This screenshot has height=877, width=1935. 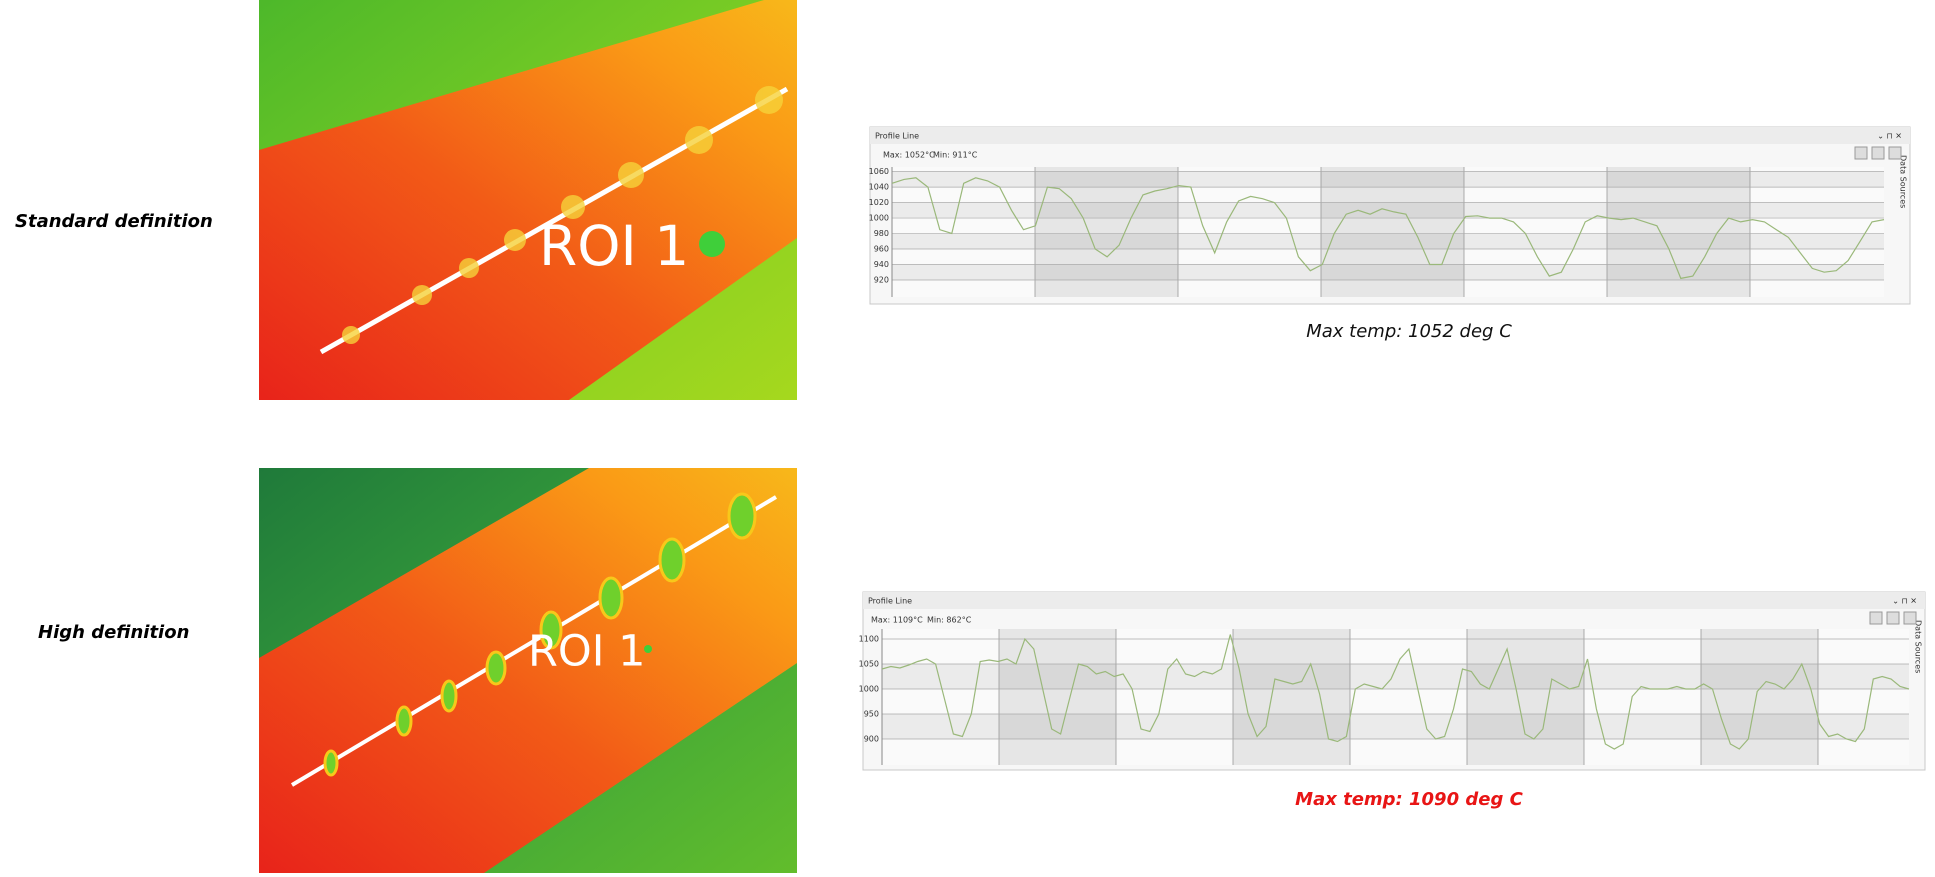 I want to click on row-label: High definition, so click(x=113, y=632).